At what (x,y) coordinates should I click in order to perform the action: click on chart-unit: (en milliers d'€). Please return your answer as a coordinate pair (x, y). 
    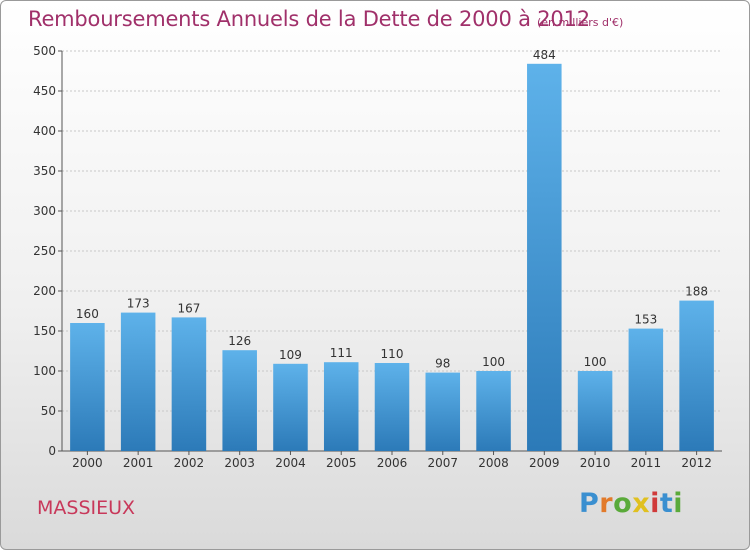
    Looking at the image, I should click on (580, 22).